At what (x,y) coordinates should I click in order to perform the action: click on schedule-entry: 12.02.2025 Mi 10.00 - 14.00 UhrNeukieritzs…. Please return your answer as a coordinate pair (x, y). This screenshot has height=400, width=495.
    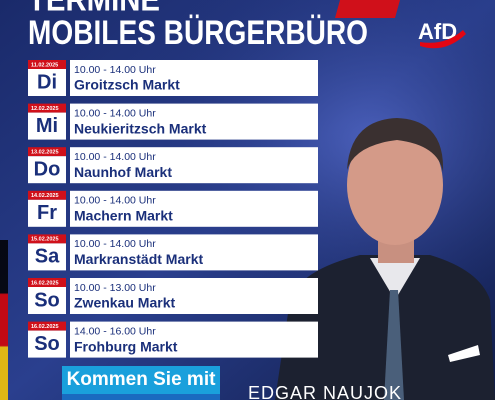
    Looking at the image, I should click on (173, 121).